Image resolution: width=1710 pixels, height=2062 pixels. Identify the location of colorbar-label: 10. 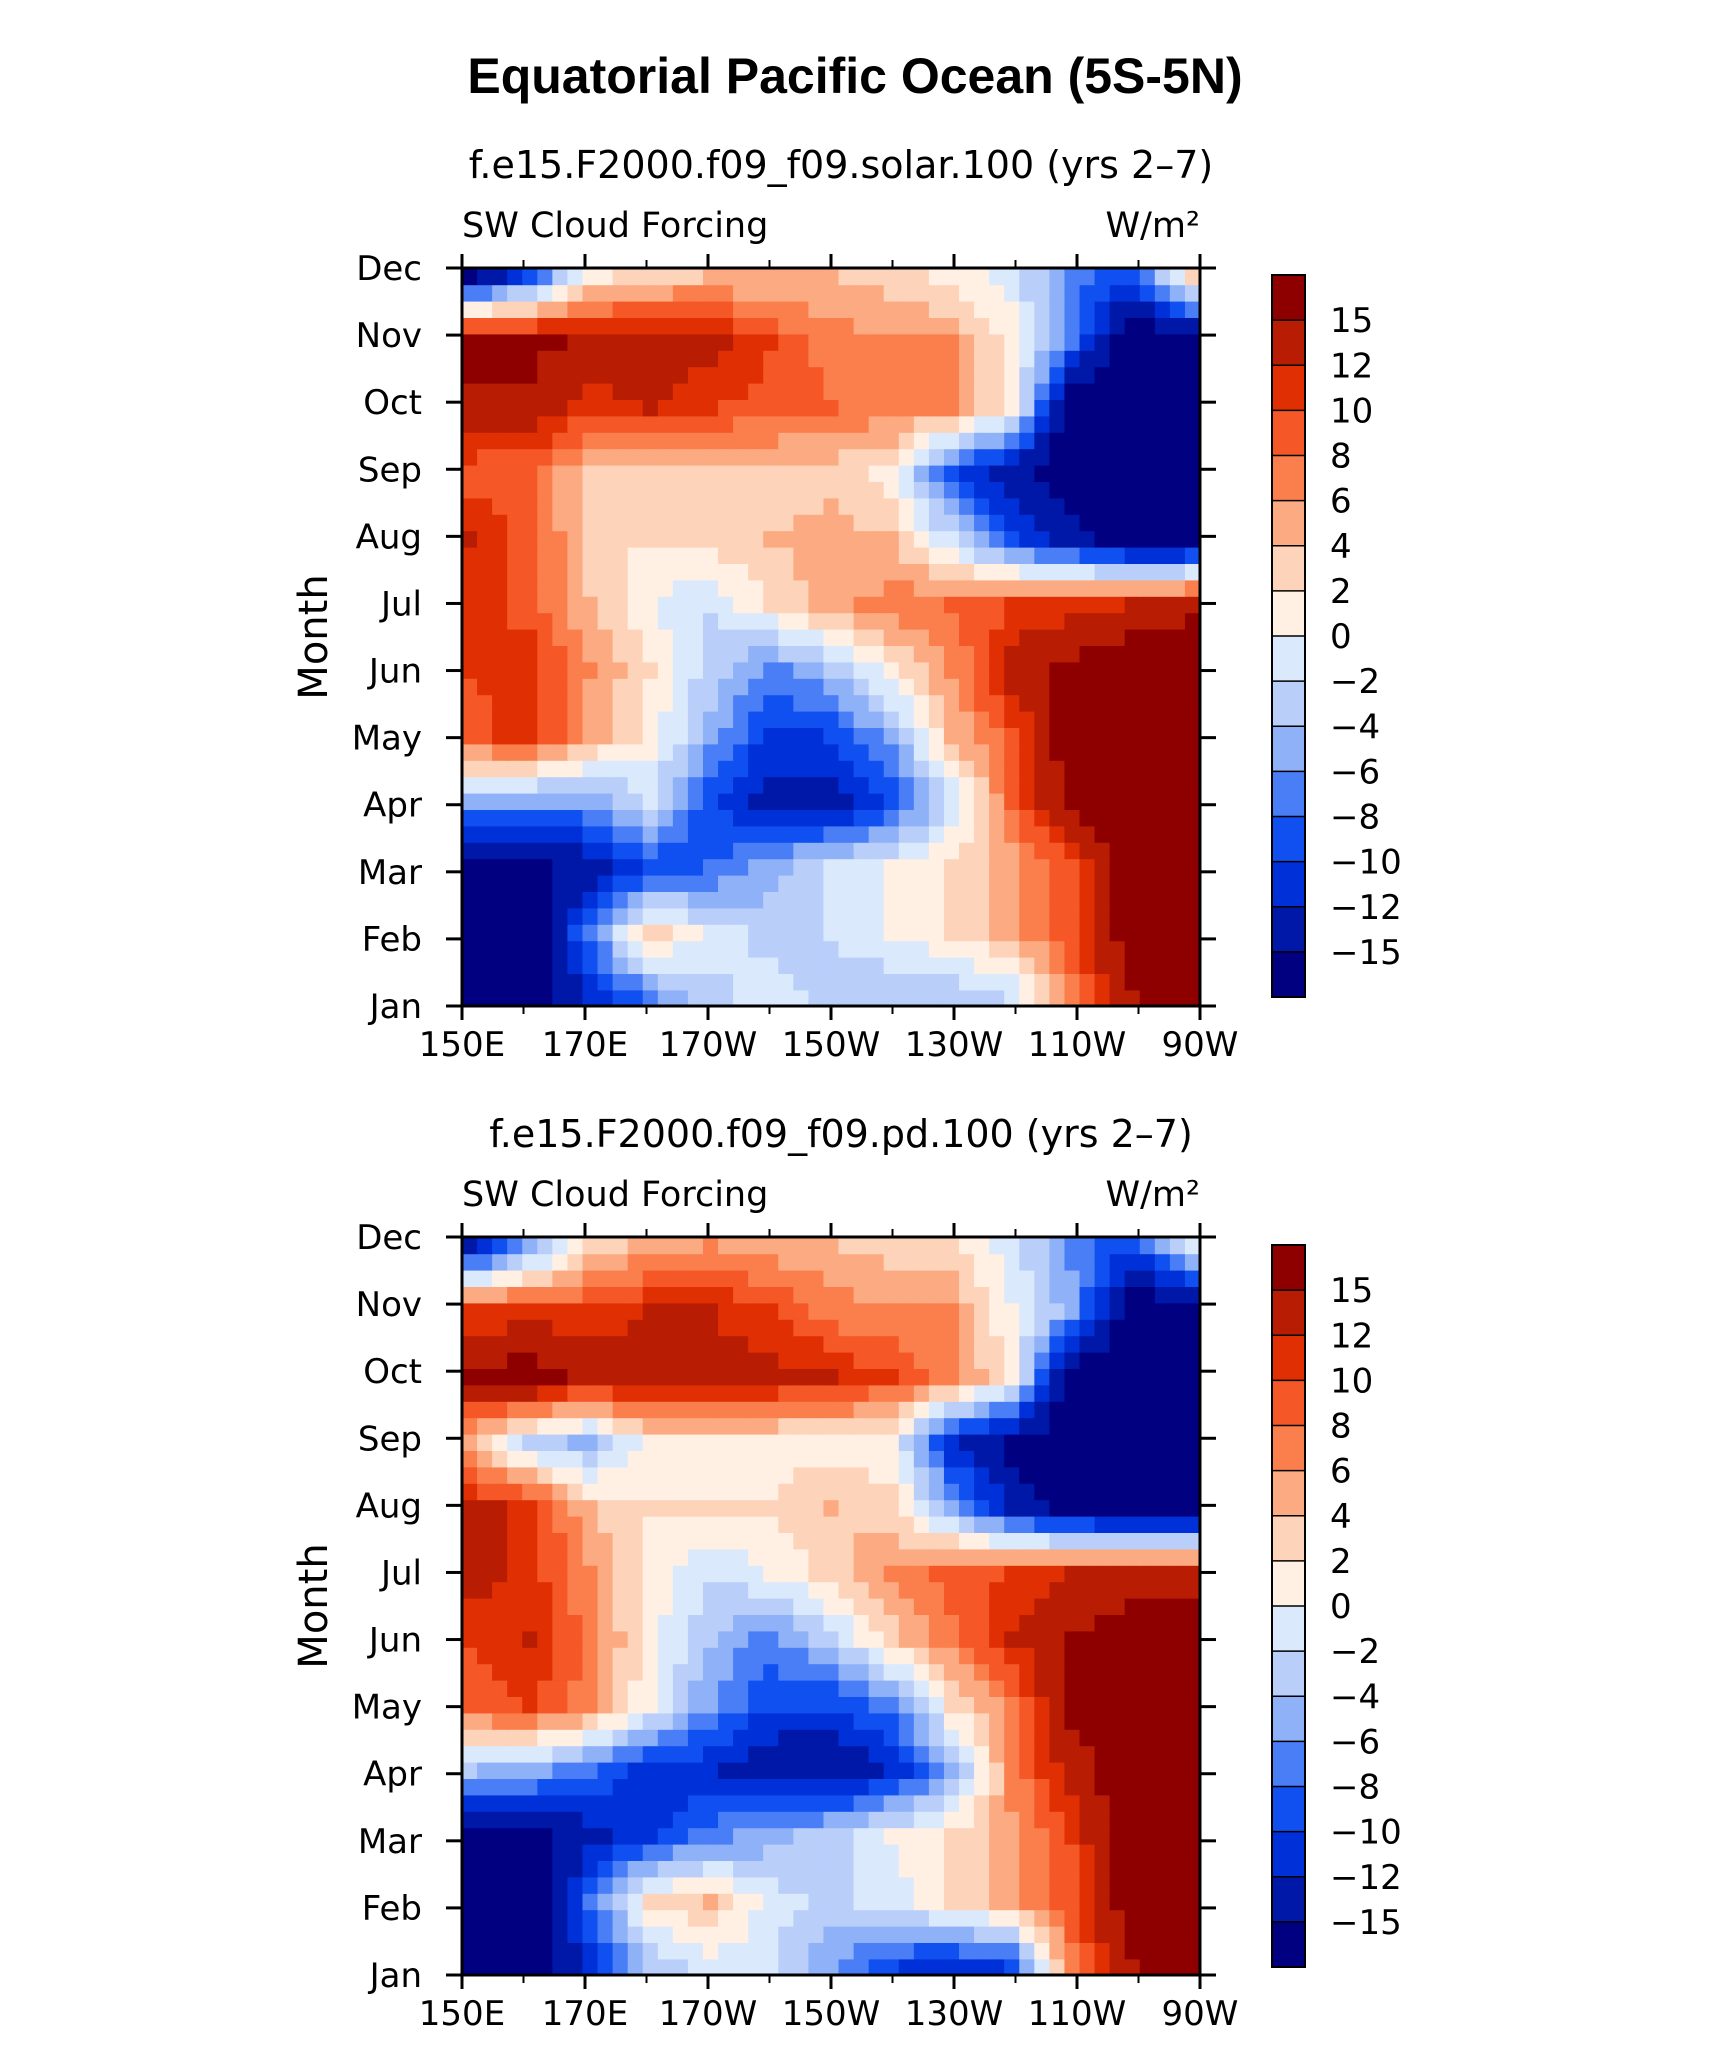
(1351, 1381).